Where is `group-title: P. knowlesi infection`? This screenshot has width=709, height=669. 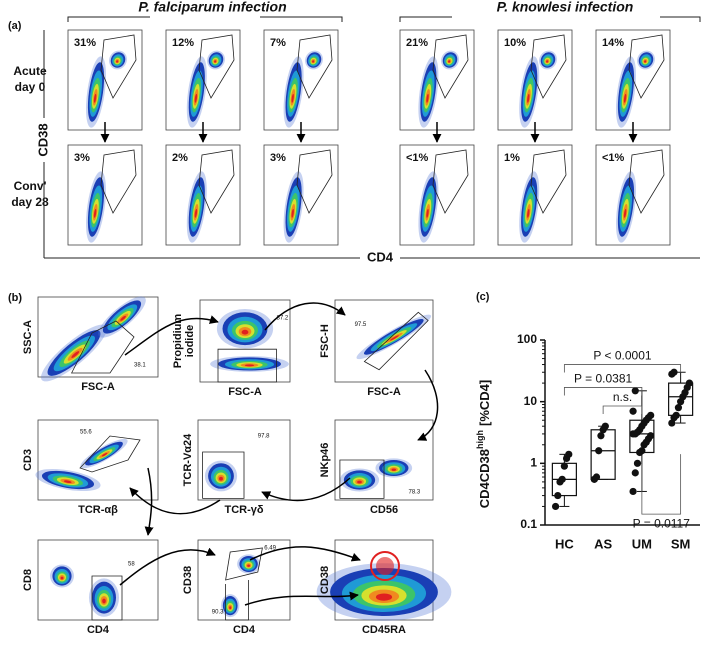
group-title: P. knowlesi infection is located at coordinates (565, 7).